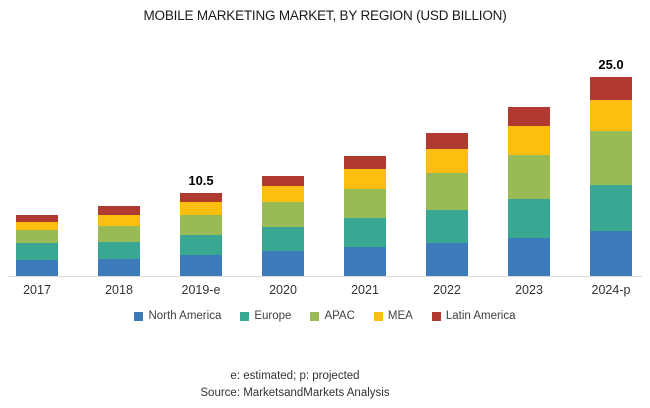 The height and width of the screenshot is (408, 650). What do you see at coordinates (365, 290) in the screenshot?
I see `x-tick-2021: 2021` at bounding box center [365, 290].